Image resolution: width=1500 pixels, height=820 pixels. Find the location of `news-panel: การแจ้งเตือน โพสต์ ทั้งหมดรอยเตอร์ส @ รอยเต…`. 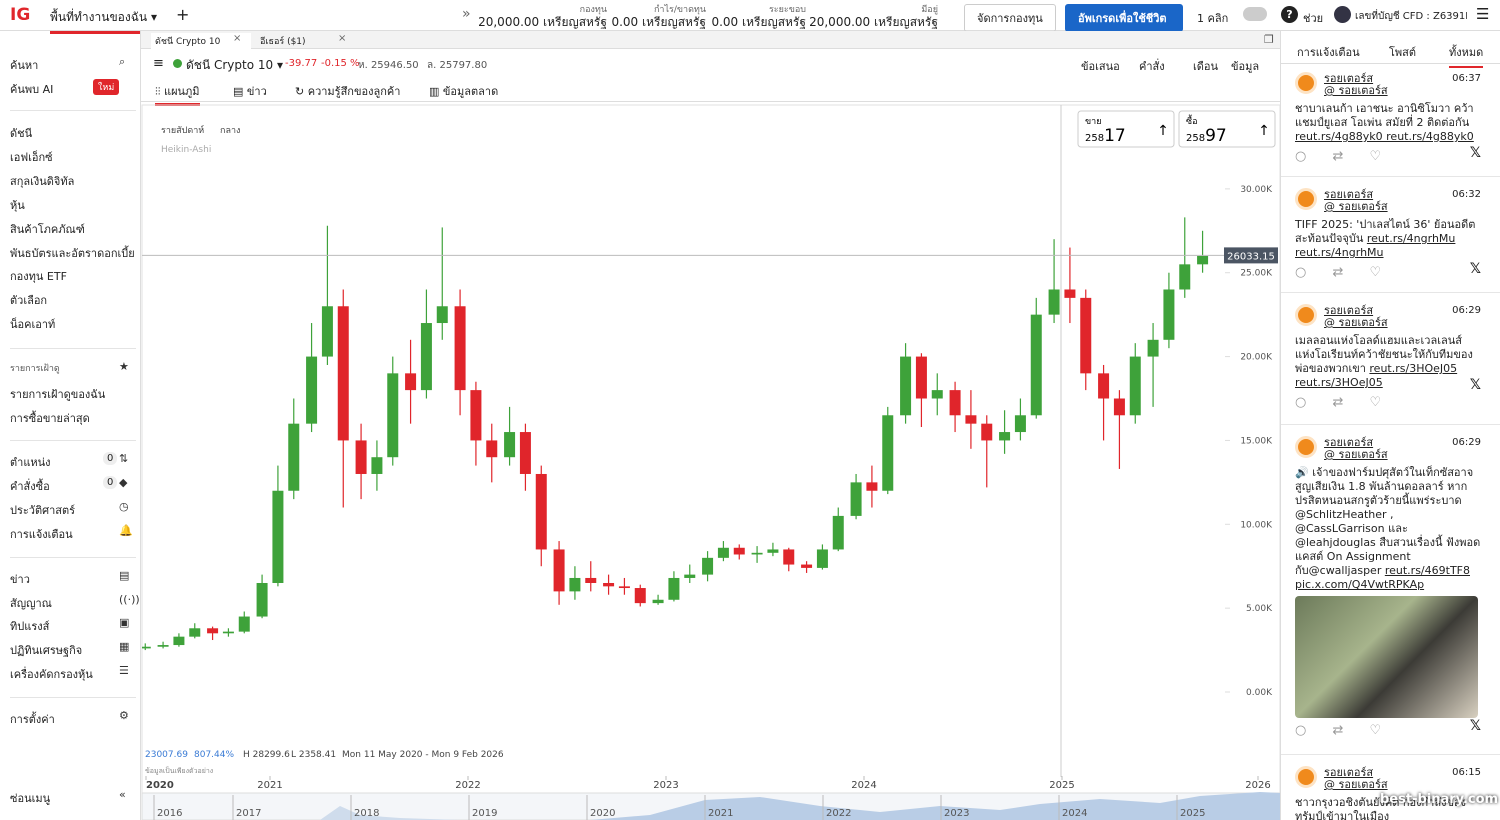

news-panel: การแจ้งเตือน โพสต์ ทั้งหมดรอยเตอร์ส @ รอยเต… is located at coordinates (1390, 425).